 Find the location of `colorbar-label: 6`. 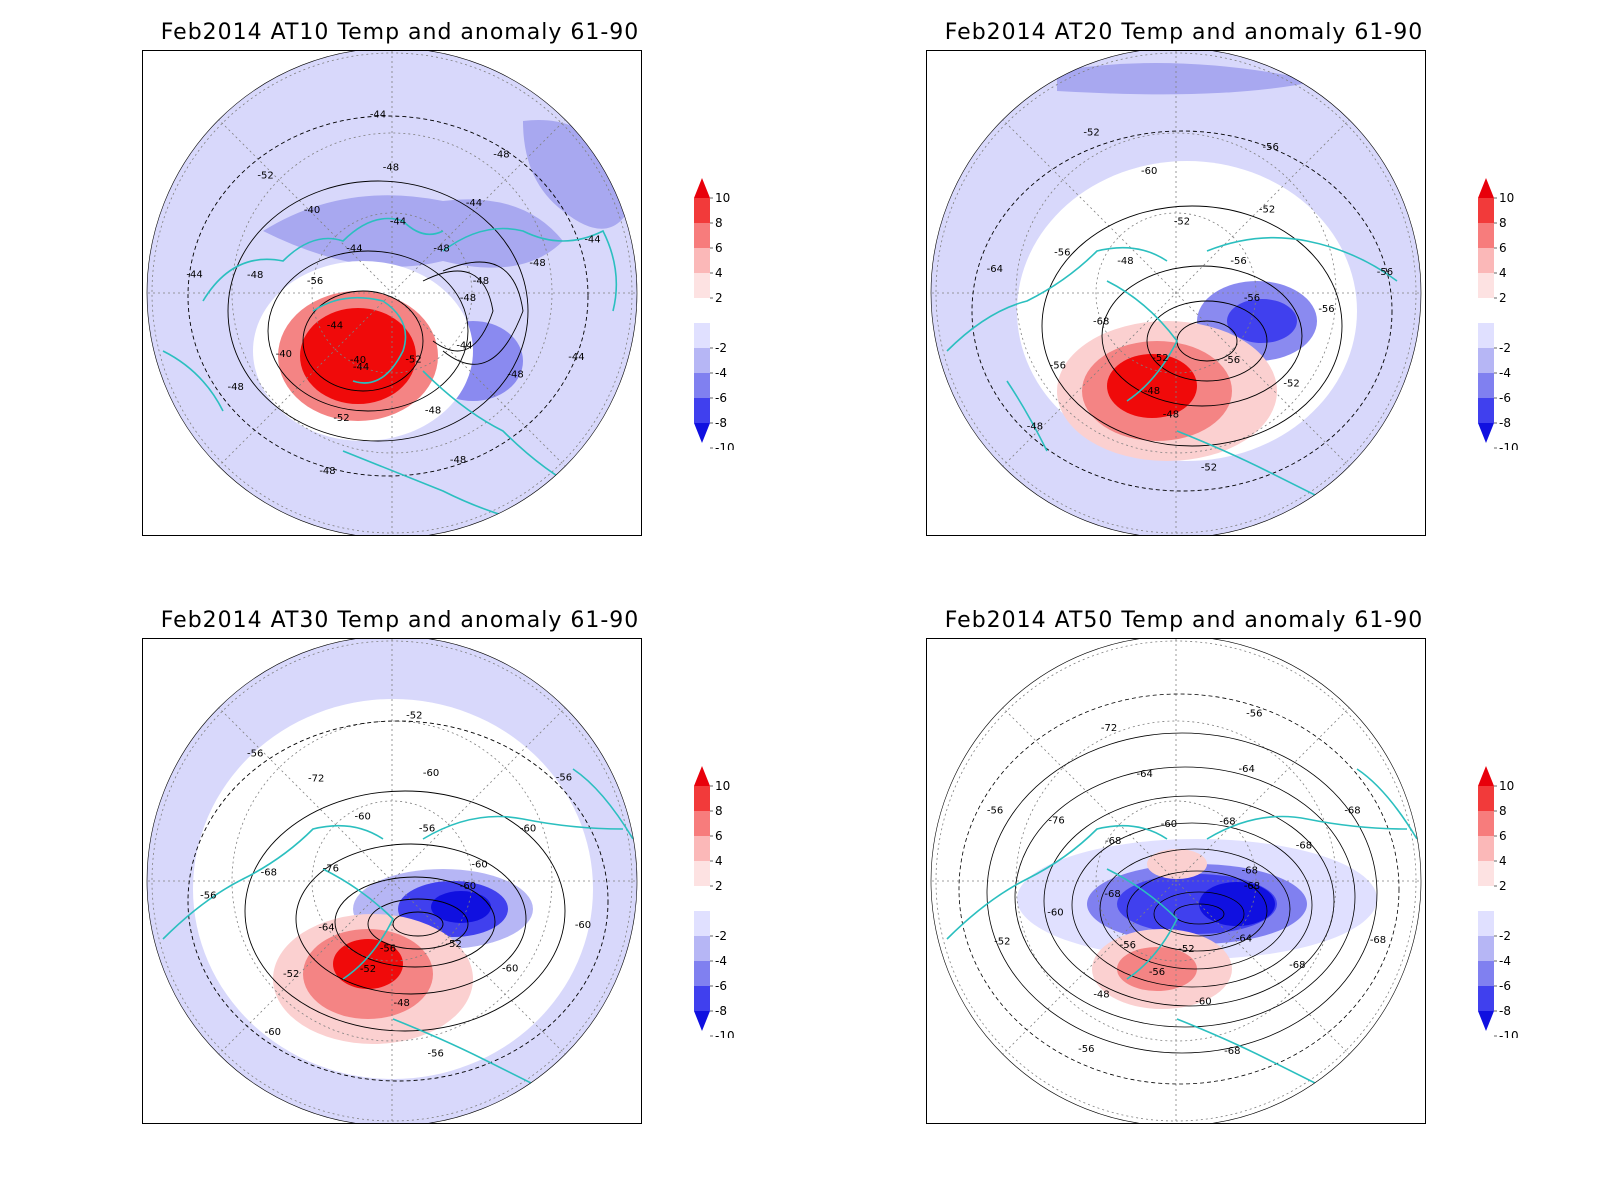

colorbar-label: 6 is located at coordinates (1503, 248).